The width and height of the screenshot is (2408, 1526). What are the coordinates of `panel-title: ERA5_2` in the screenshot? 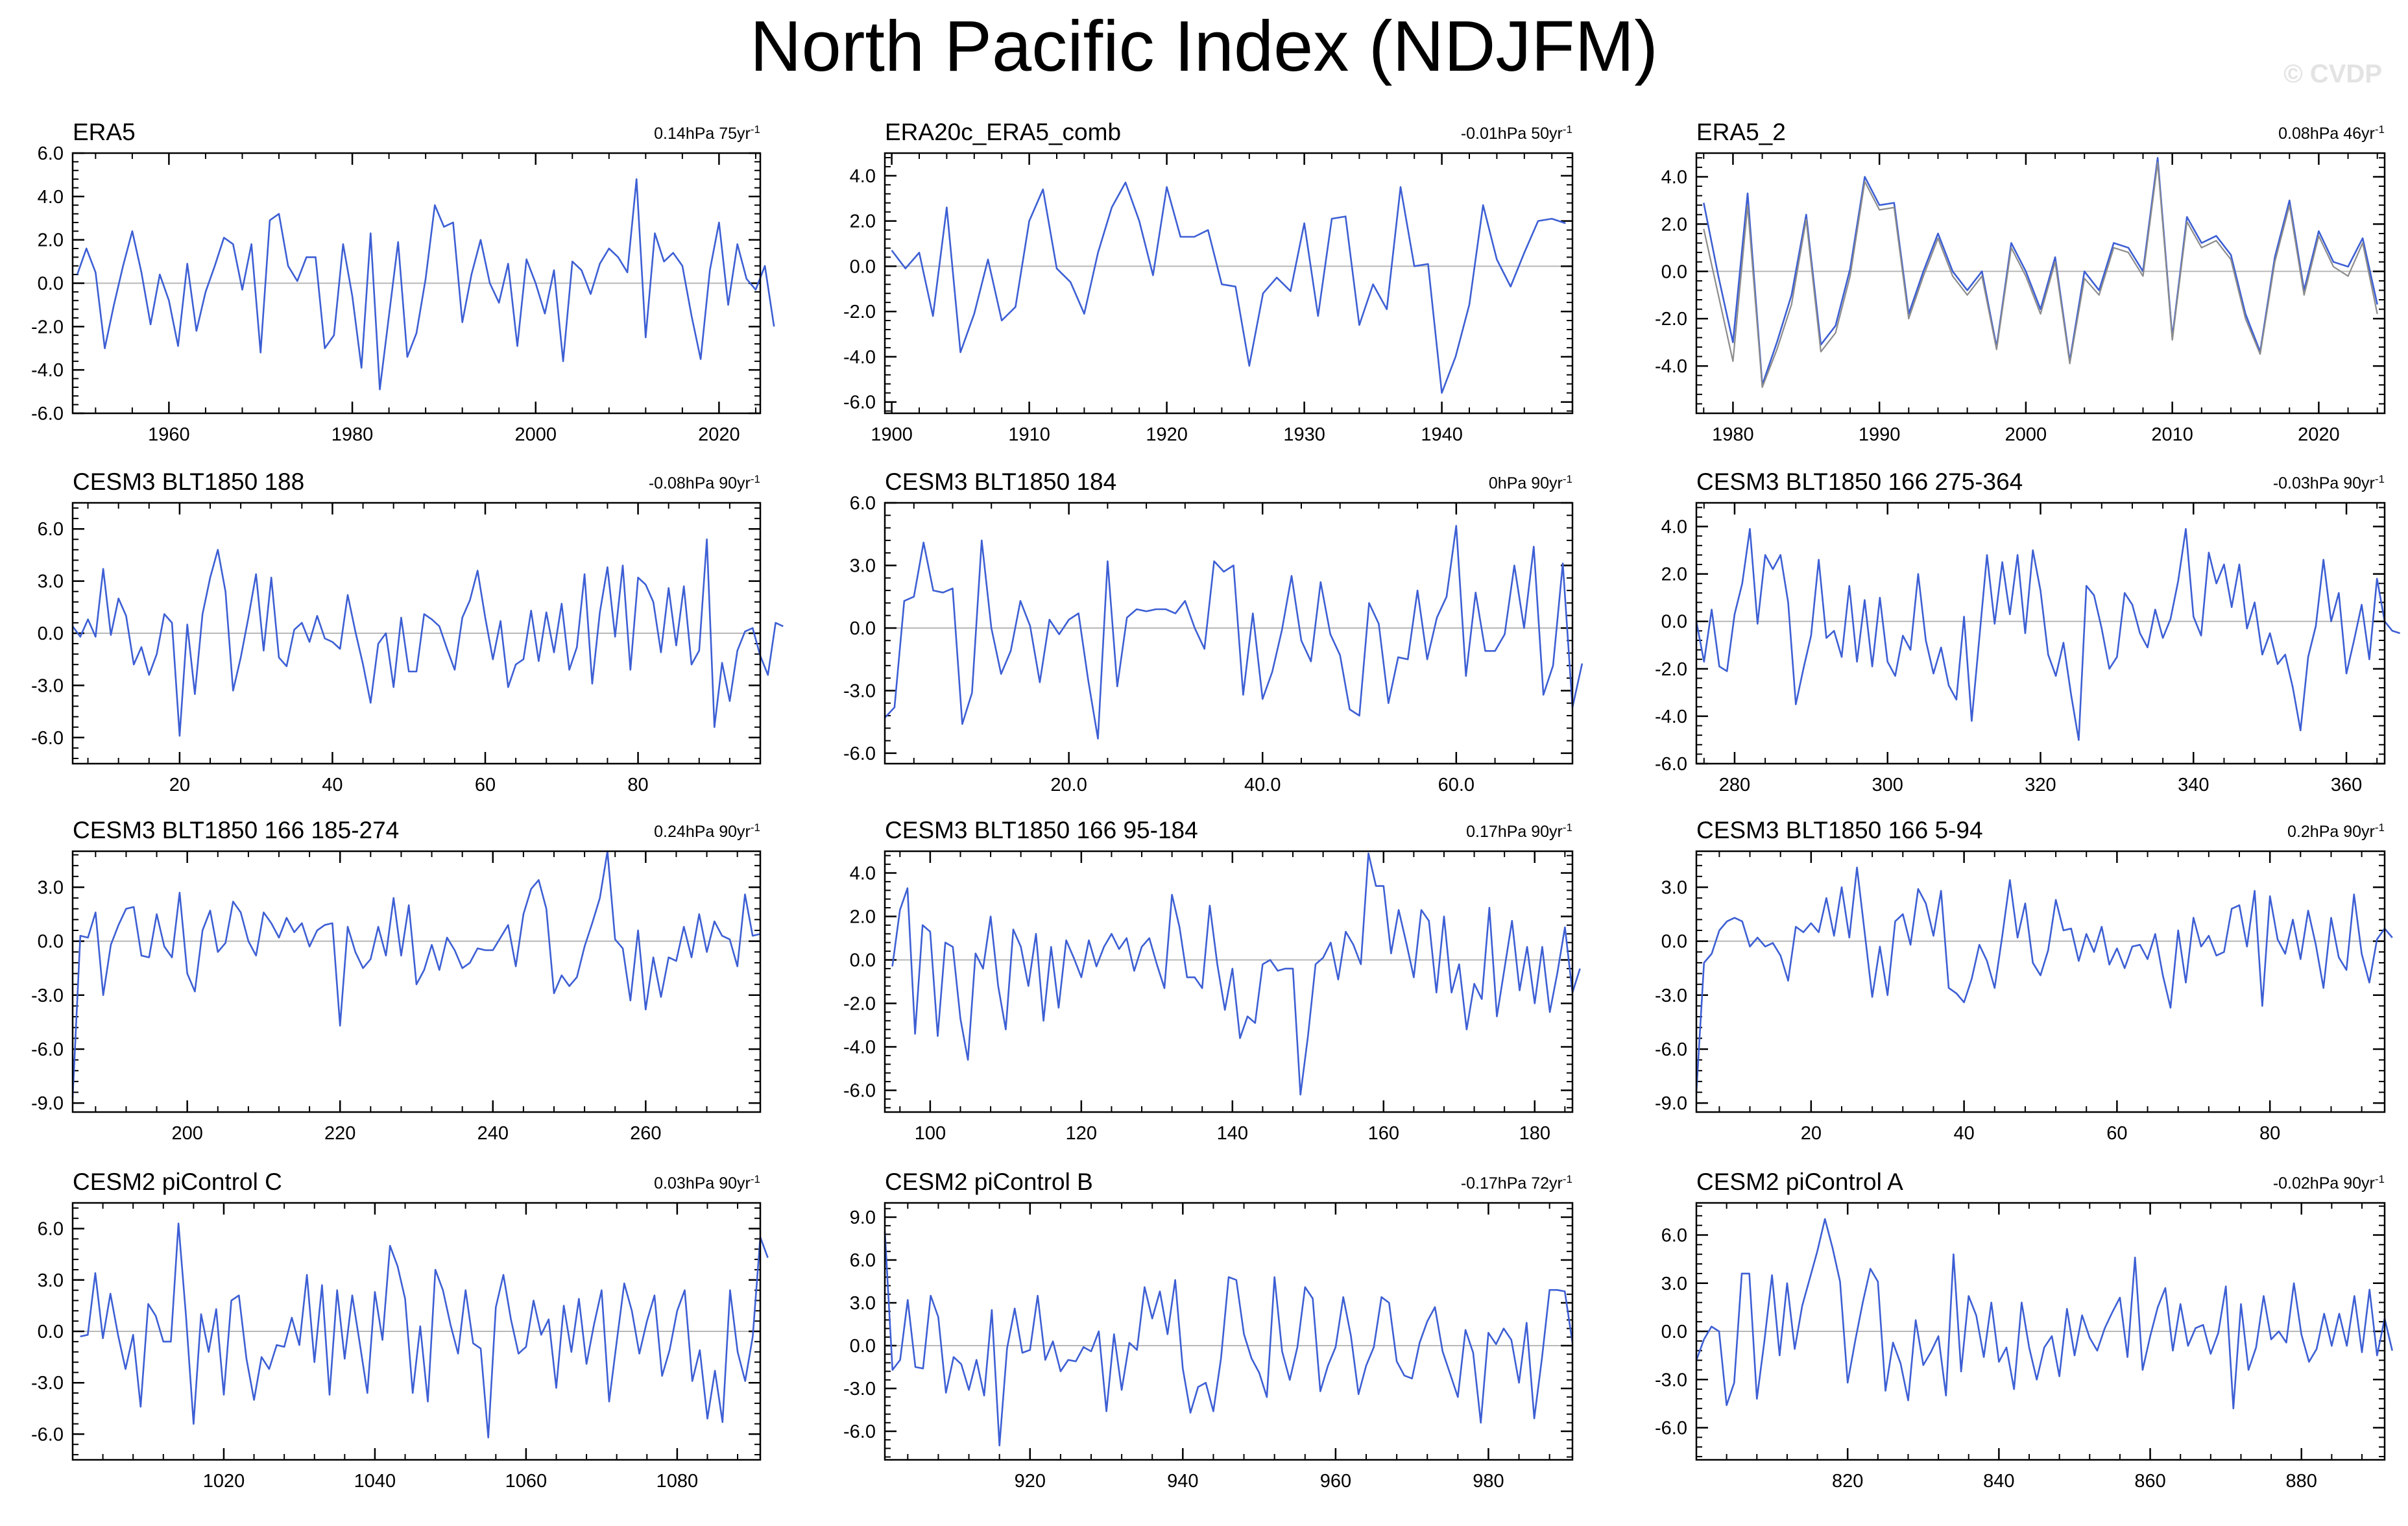 It's located at (1741, 132).